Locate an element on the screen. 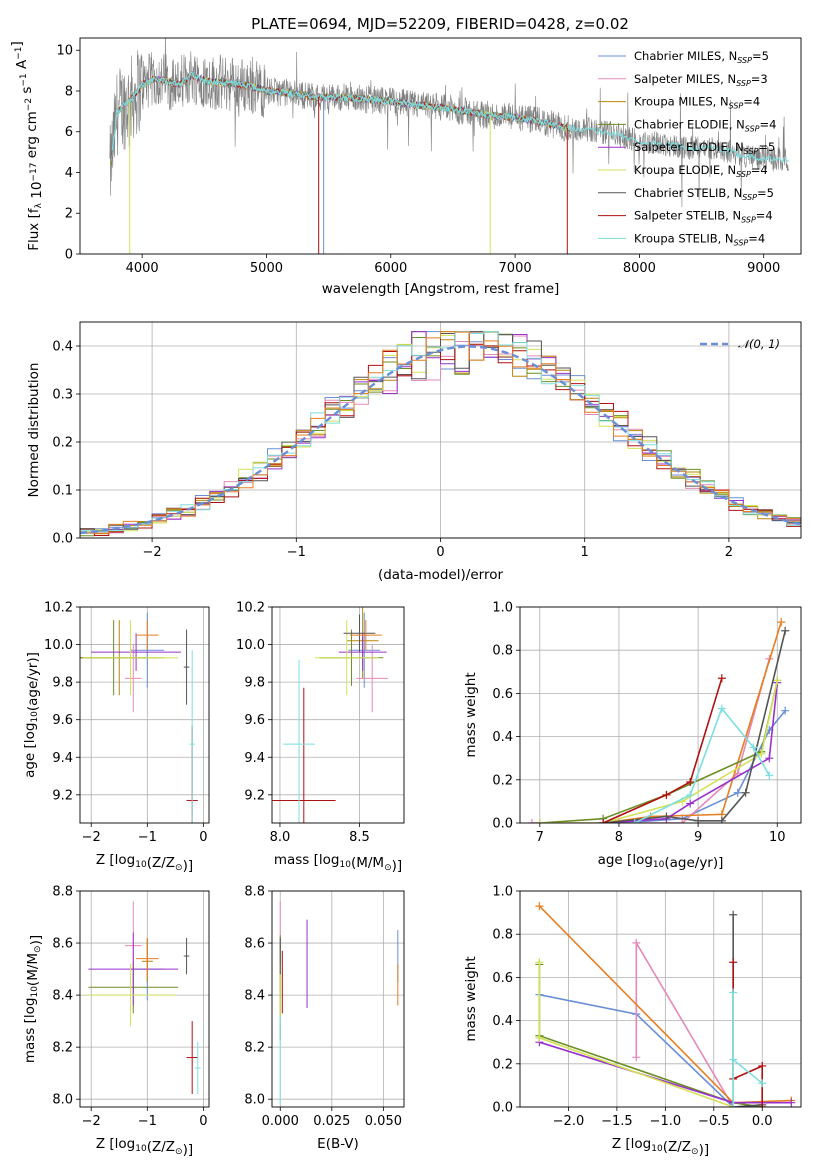 The height and width of the screenshot is (1170, 819). panel-mass-vs-ebv: 0.000 0.025 0.050 8.0 8.2 8.4 8.6 8.8 E(B-V) is located at coordinates (324, 1018).